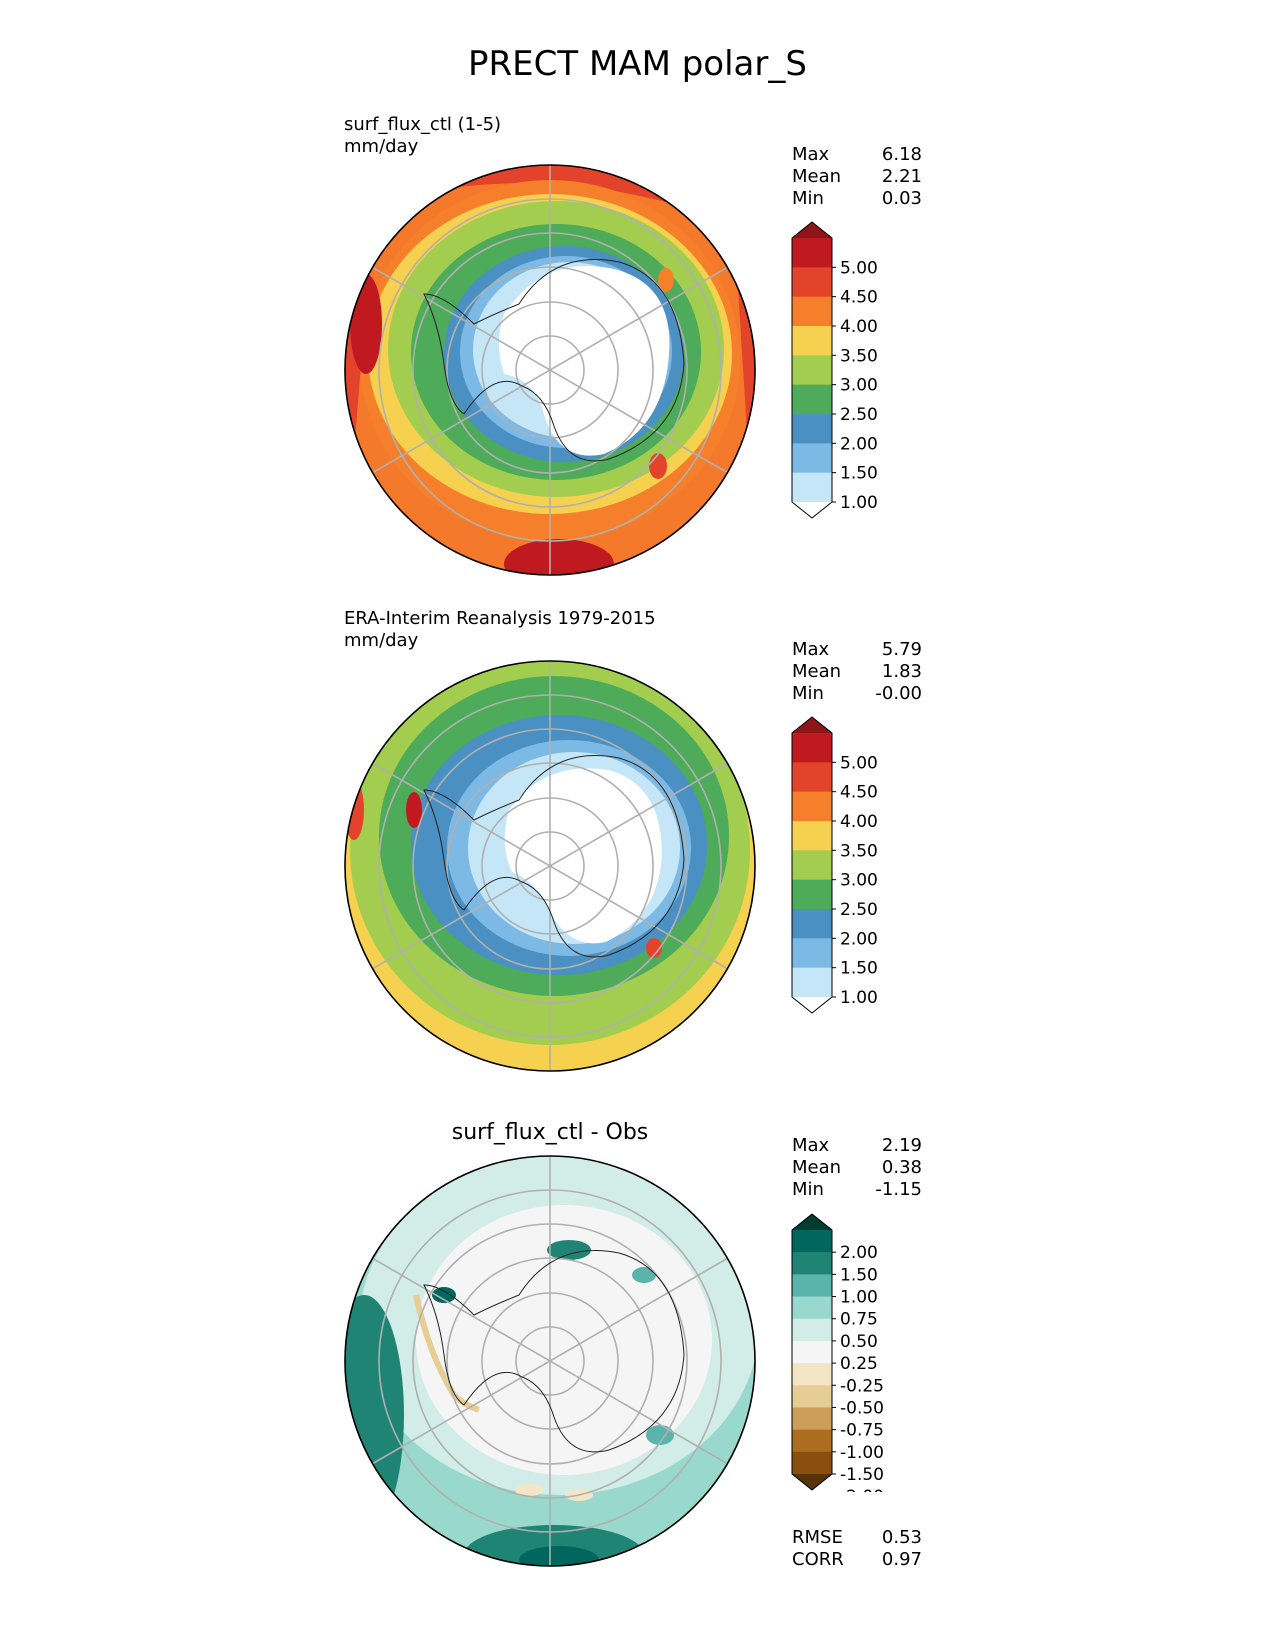 This screenshot has width=1275, height=1650. I want to click on stat-mean: Mean 2.21, so click(857, 176).